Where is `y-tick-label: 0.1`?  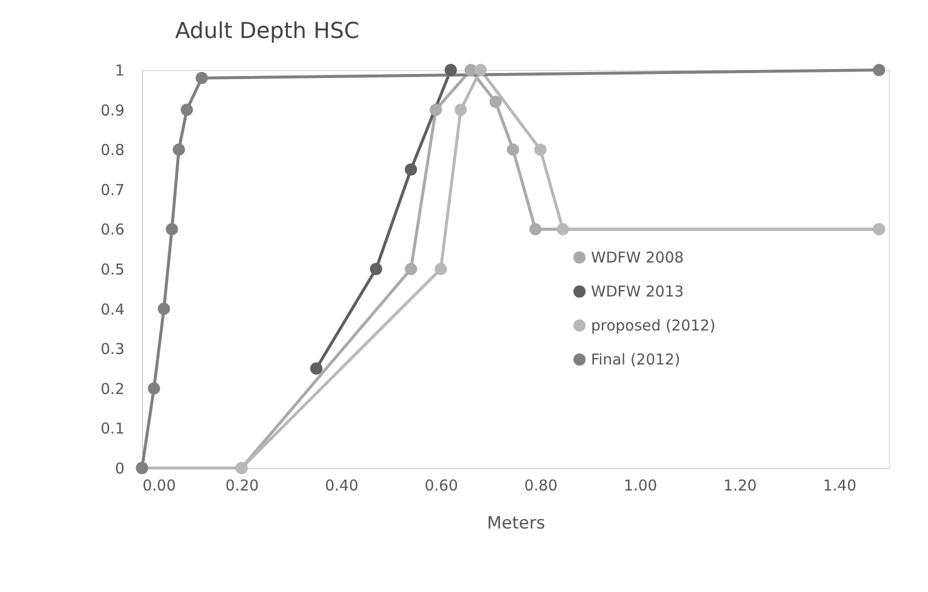 y-tick-label: 0.1 is located at coordinates (112, 429).